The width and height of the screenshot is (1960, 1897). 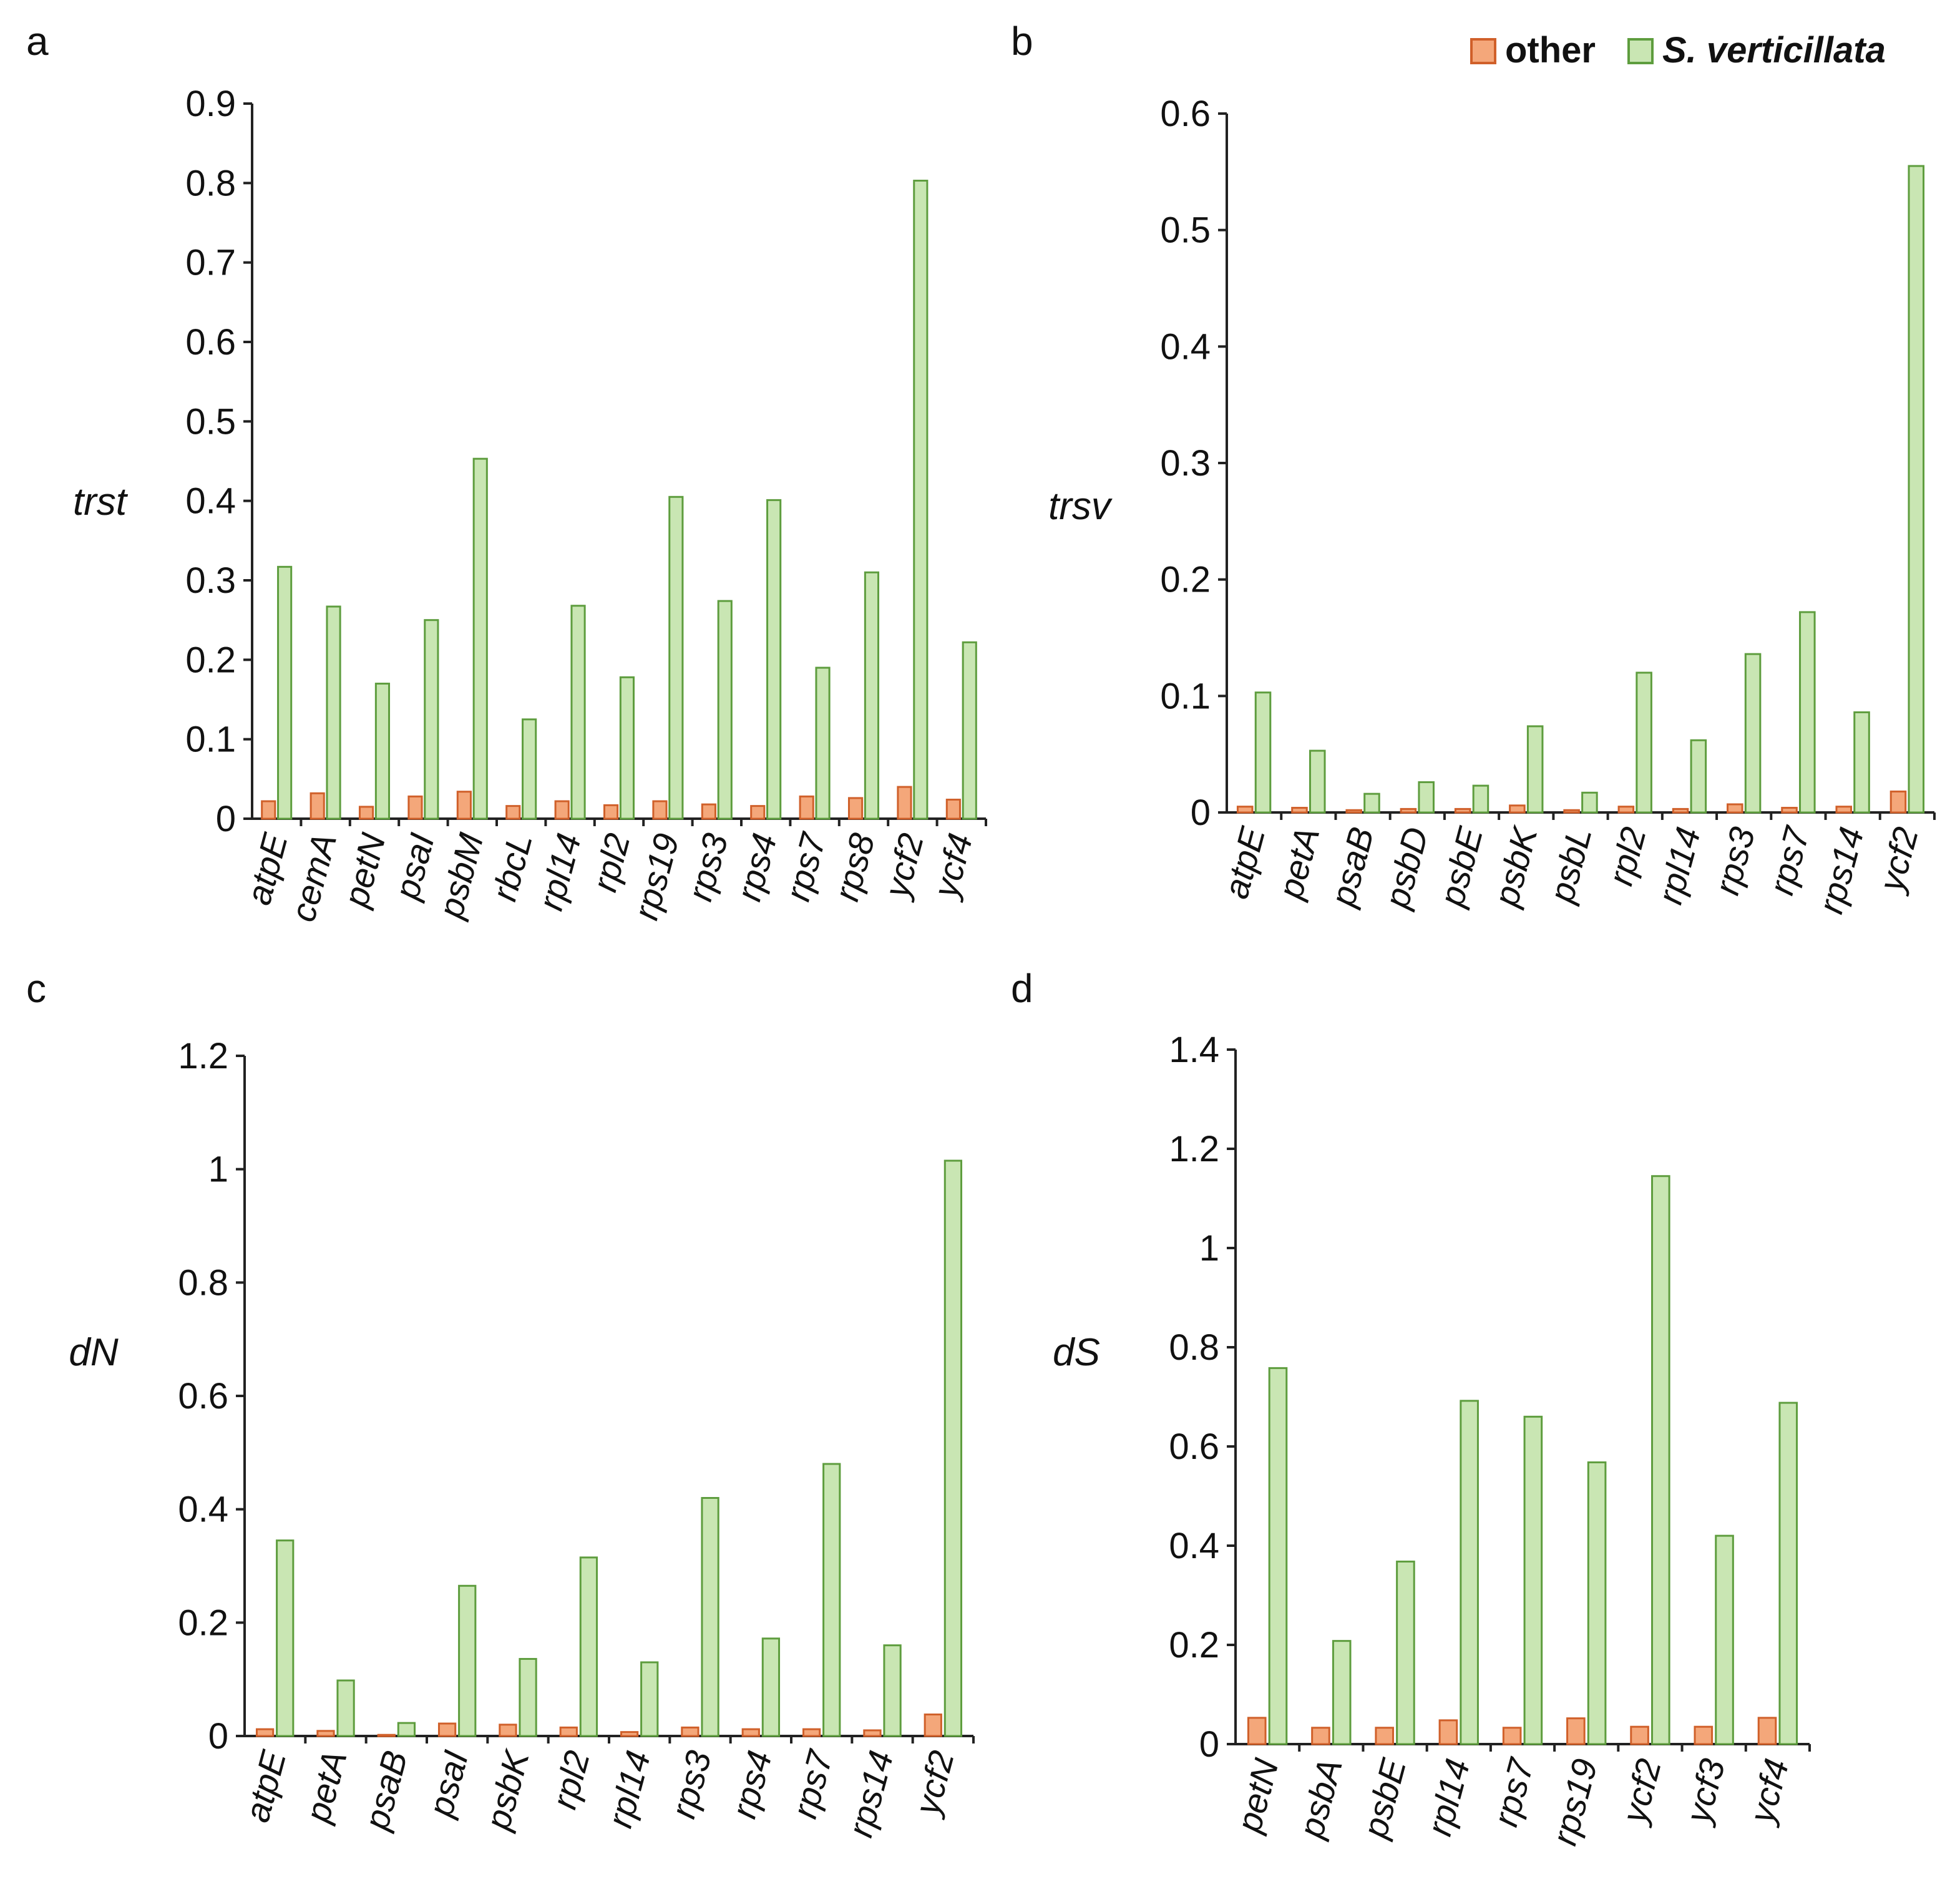 I want to click on panel-d-y-tick-label: 1.4, so click(x=1194, y=1050).